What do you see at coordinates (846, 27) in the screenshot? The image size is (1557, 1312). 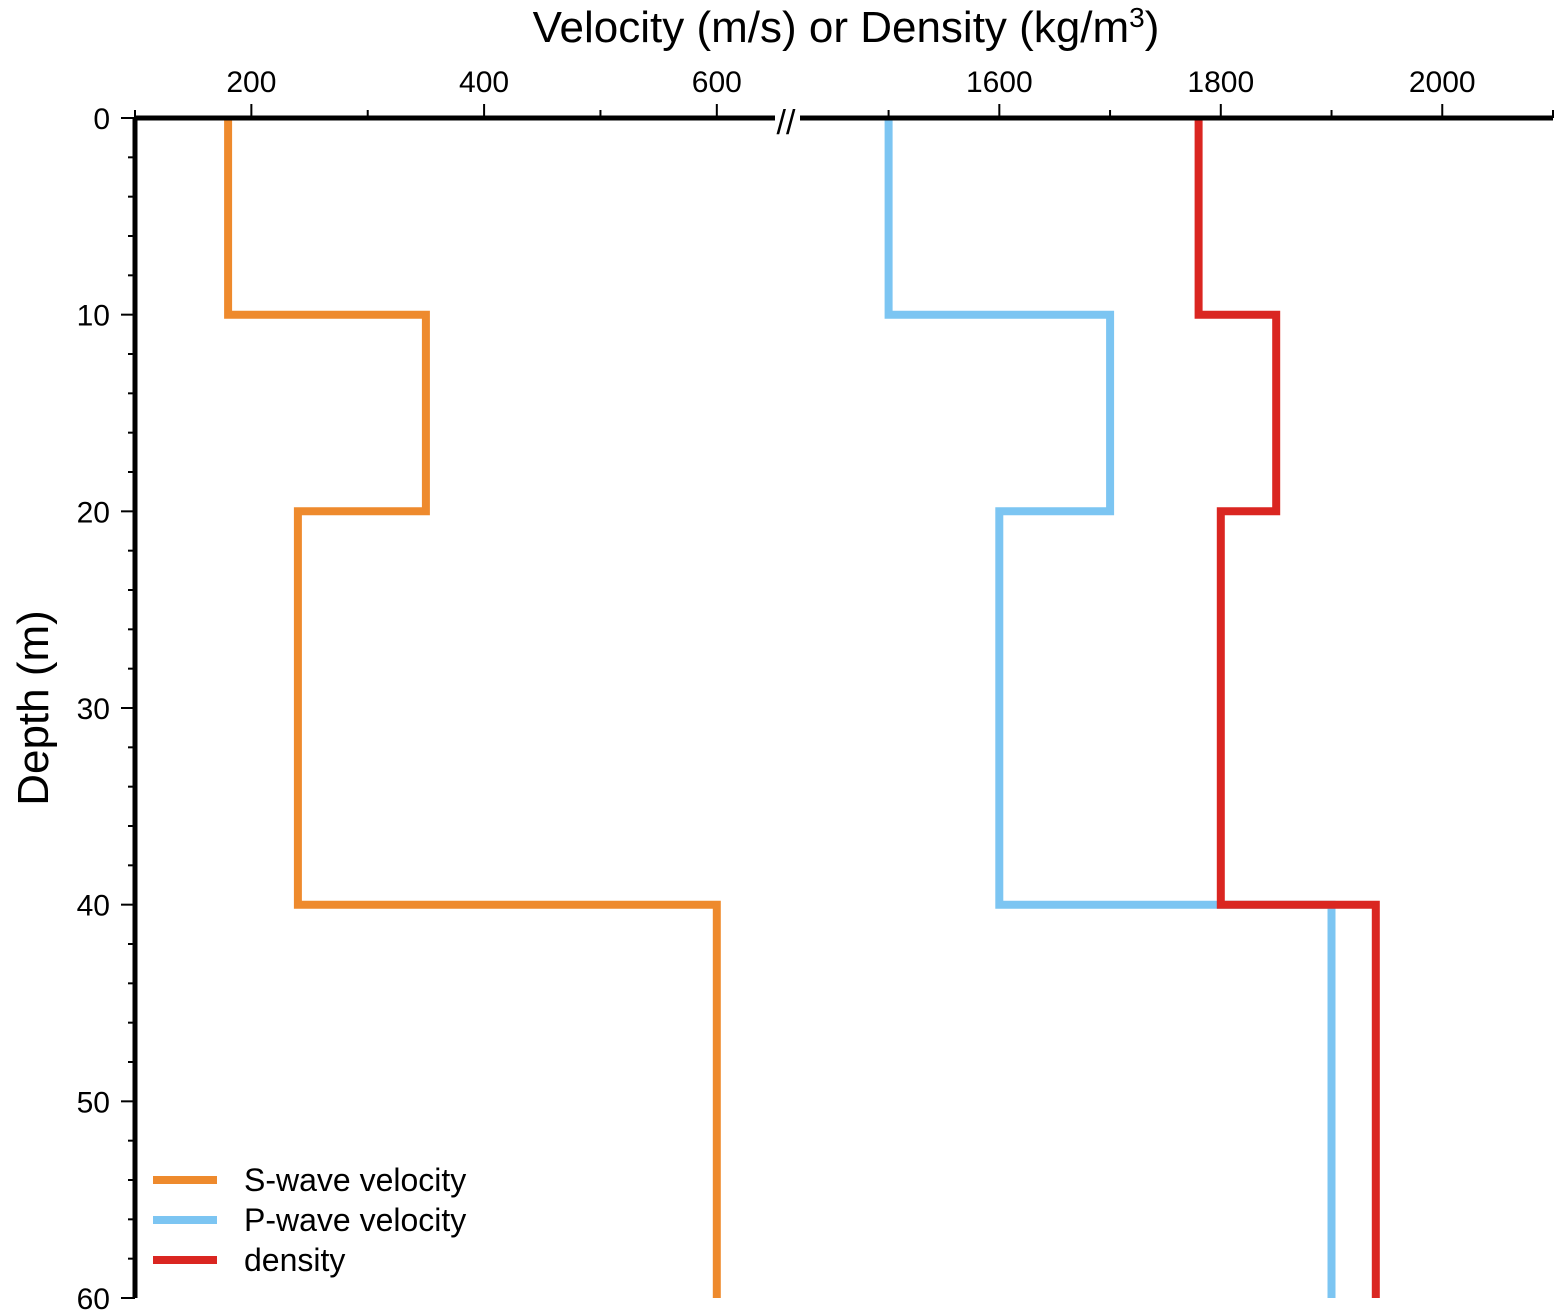 I see `x-axis-title: Velocity (m/s) or Density (kg/m3)` at bounding box center [846, 27].